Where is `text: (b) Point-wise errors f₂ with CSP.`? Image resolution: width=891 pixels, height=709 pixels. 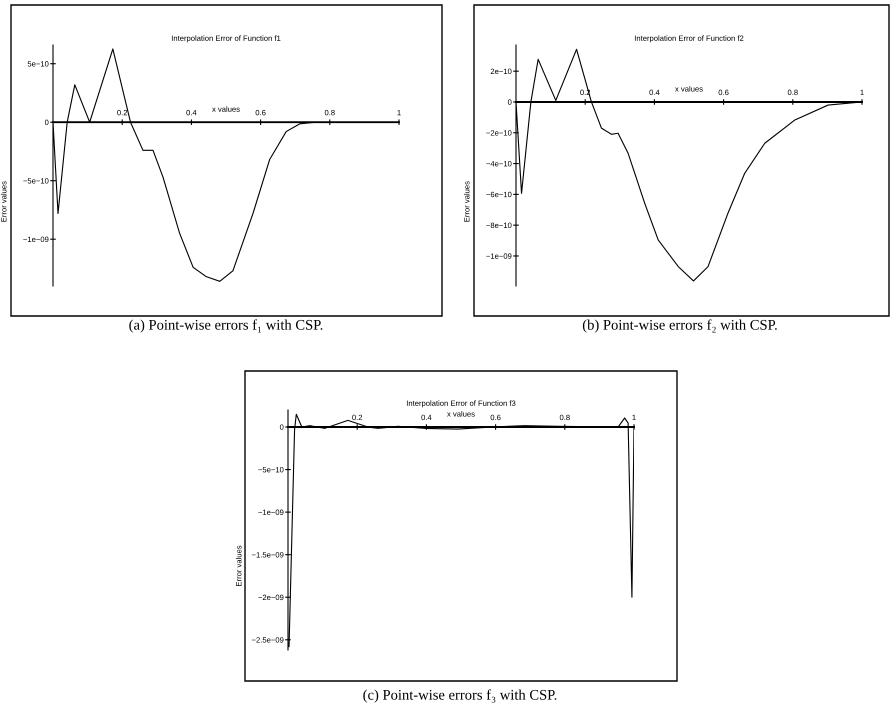
text: (b) Point-wise errors f₂ with CSP. is located at coordinates (679, 326).